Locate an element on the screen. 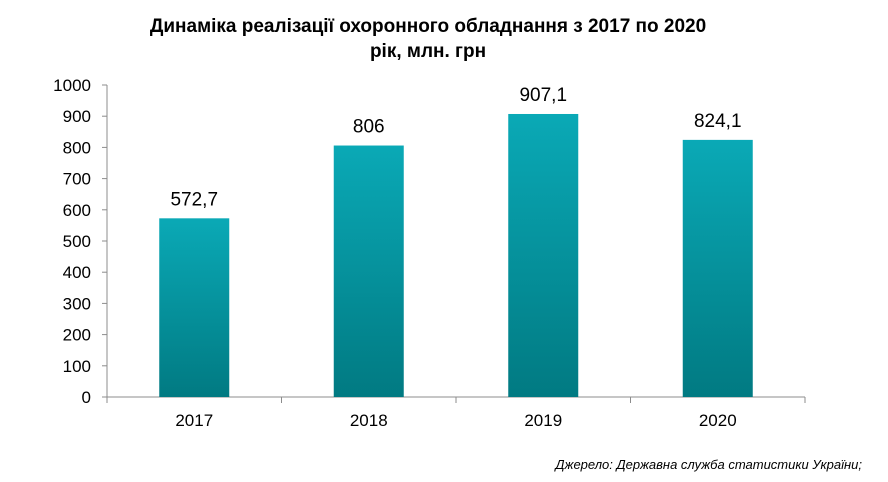 The height and width of the screenshot is (482, 888). y-tick-label: 0 is located at coordinates (86, 397).